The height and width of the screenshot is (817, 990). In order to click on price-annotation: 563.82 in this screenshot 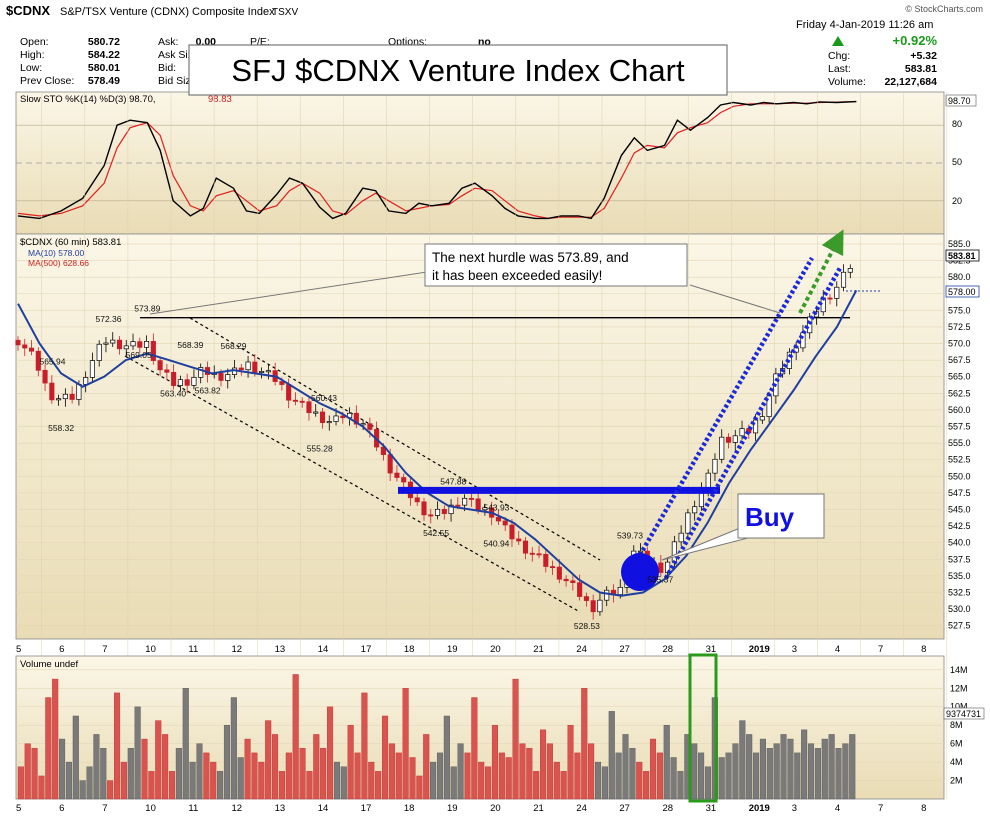, I will do `click(208, 391)`.